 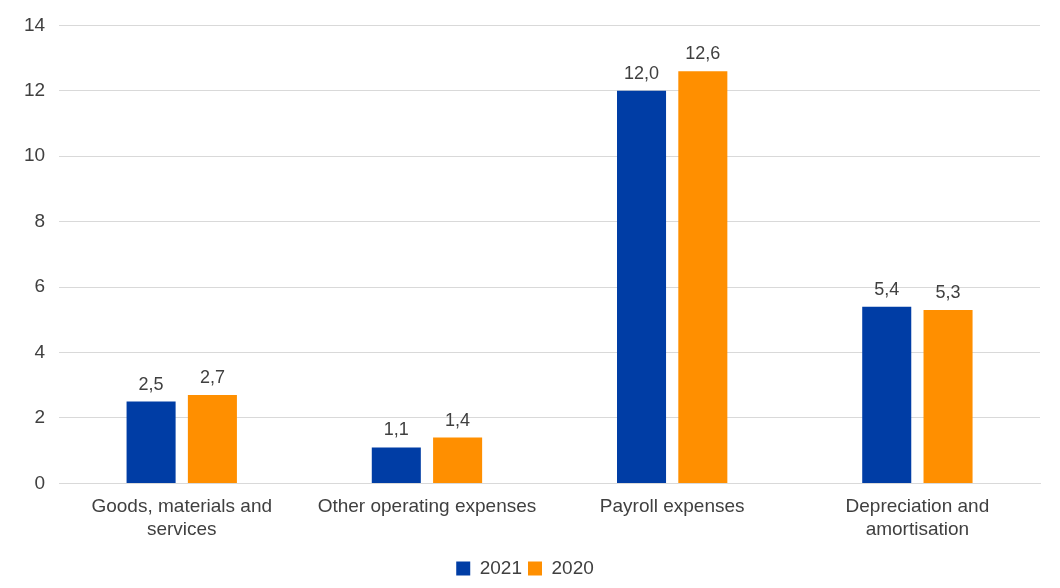 I want to click on data-label: 1,1, so click(x=396, y=429).